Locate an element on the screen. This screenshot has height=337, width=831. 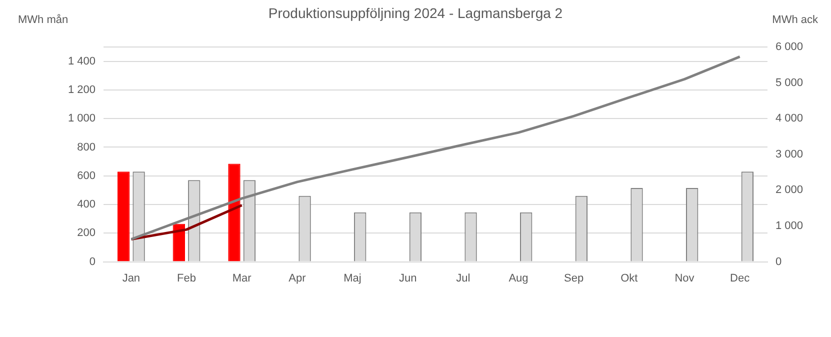
x-tick-label: Apr is located at coordinates (297, 278).